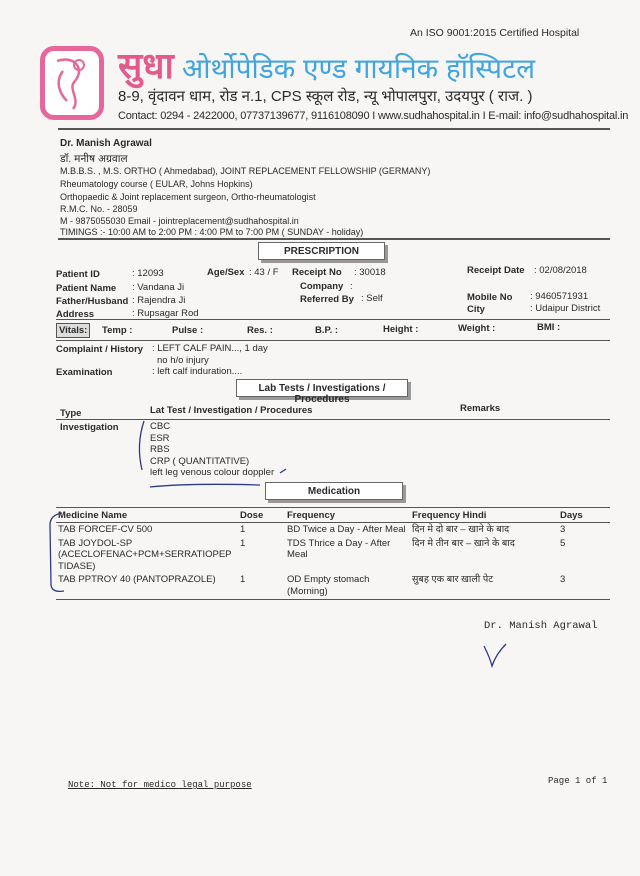 Image resolution: width=640 pixels, height=876 pixels. I want to click on page-number: Page 1 of 1, so click(578, 781).